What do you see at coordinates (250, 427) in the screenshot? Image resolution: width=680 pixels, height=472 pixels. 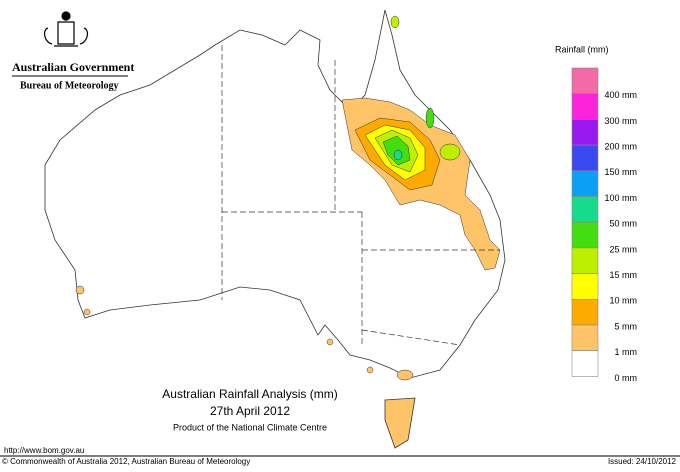 I see `map-product: Product of the National Climate Centre` at bounding box center [250, 427].